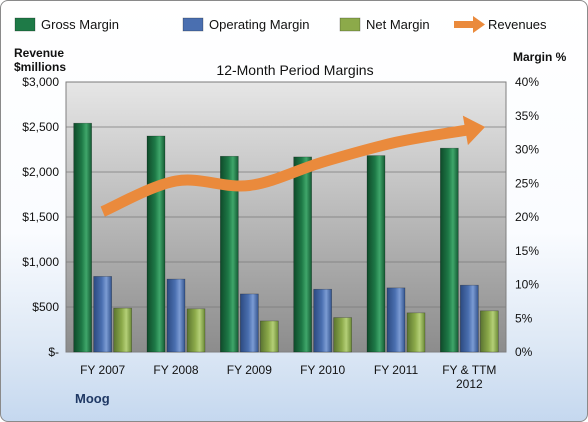 This screenshot has width=588, height=422. Describe the element at coordinates (80, 24) in the screenshot. I see `legend-label: Gross Margin` at that location.